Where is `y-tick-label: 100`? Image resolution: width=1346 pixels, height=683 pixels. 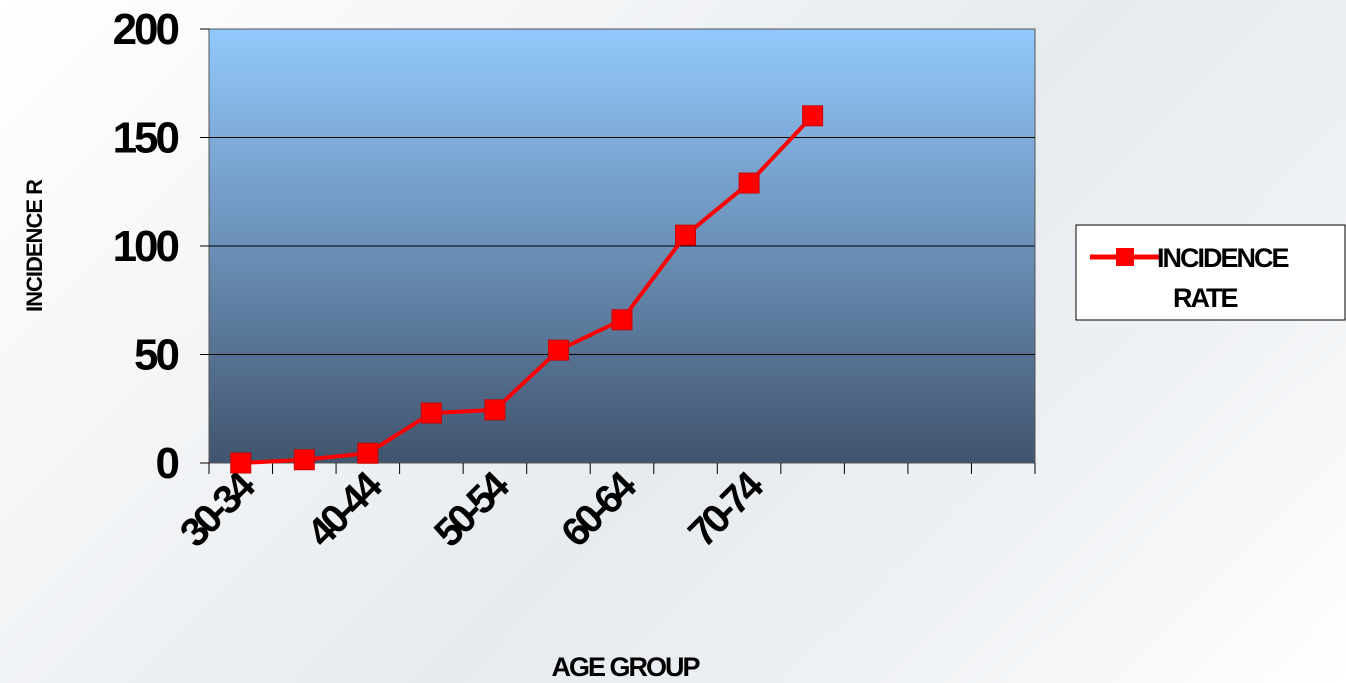 y-tick-label: 100 is located at coordinates (146, 246).